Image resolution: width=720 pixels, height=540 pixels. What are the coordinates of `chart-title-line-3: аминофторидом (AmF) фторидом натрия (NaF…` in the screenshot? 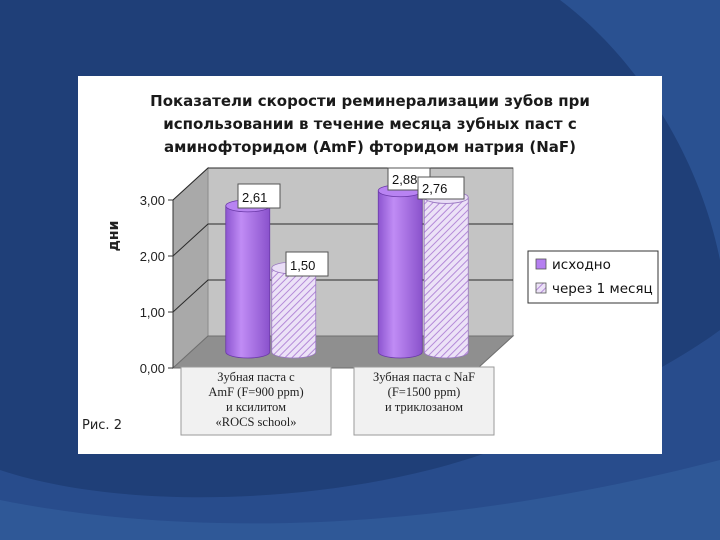 It's located at (370, 147).